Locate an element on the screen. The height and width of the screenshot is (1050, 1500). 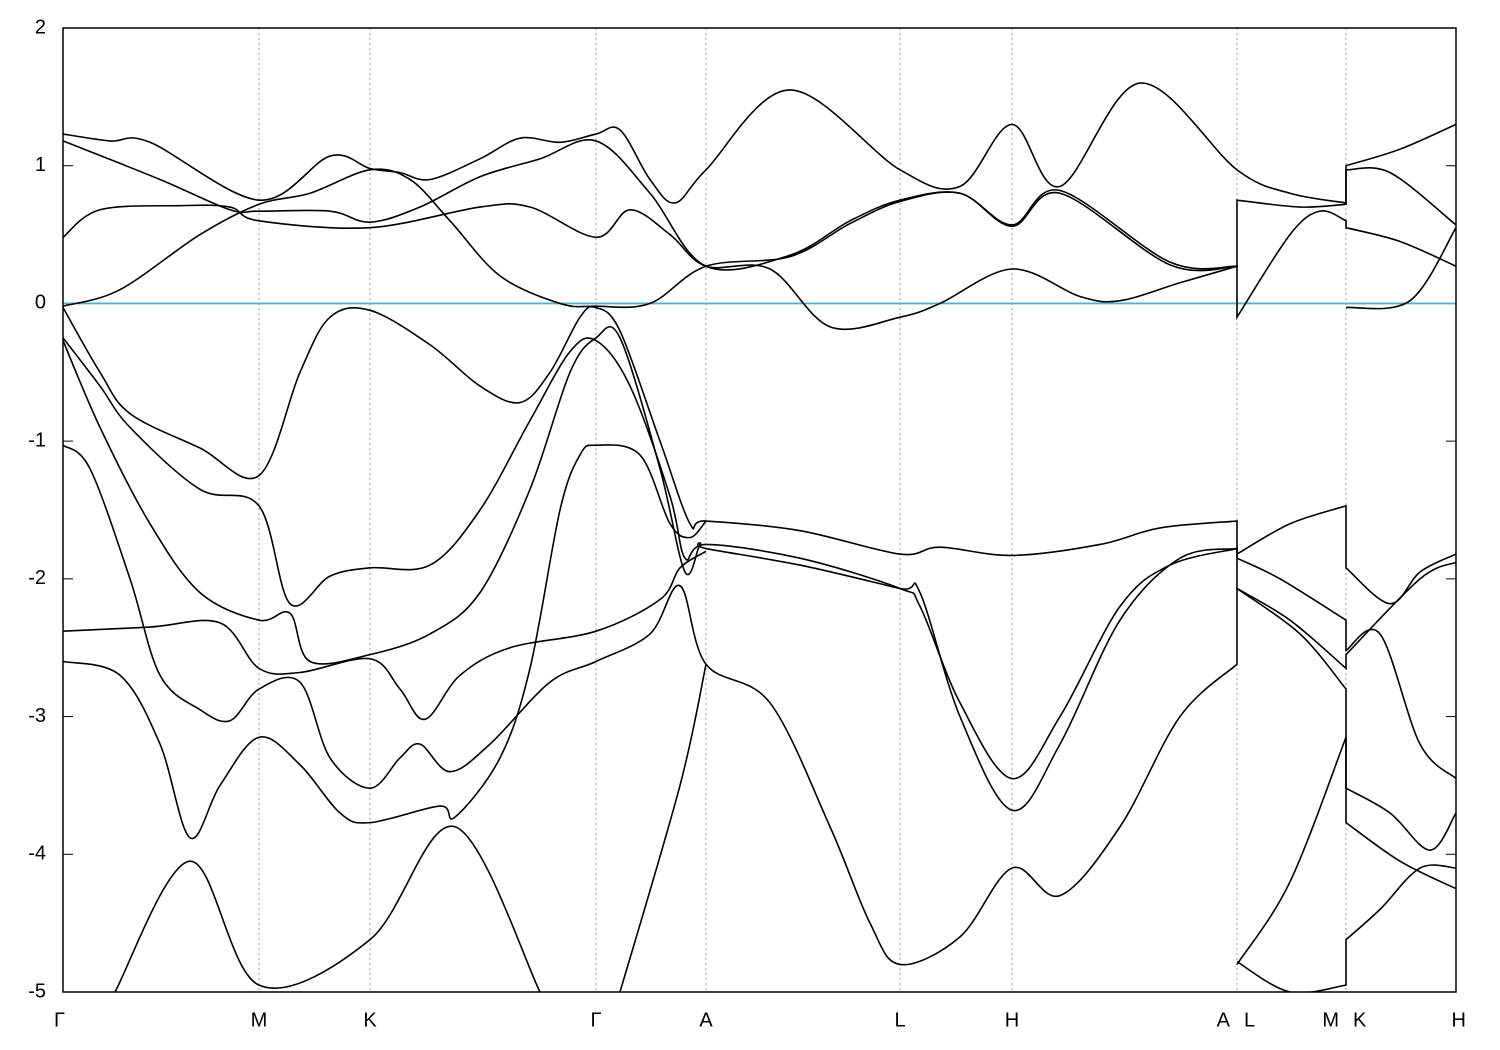
y-tick-label: 2 is located at coordinates (40, 27).